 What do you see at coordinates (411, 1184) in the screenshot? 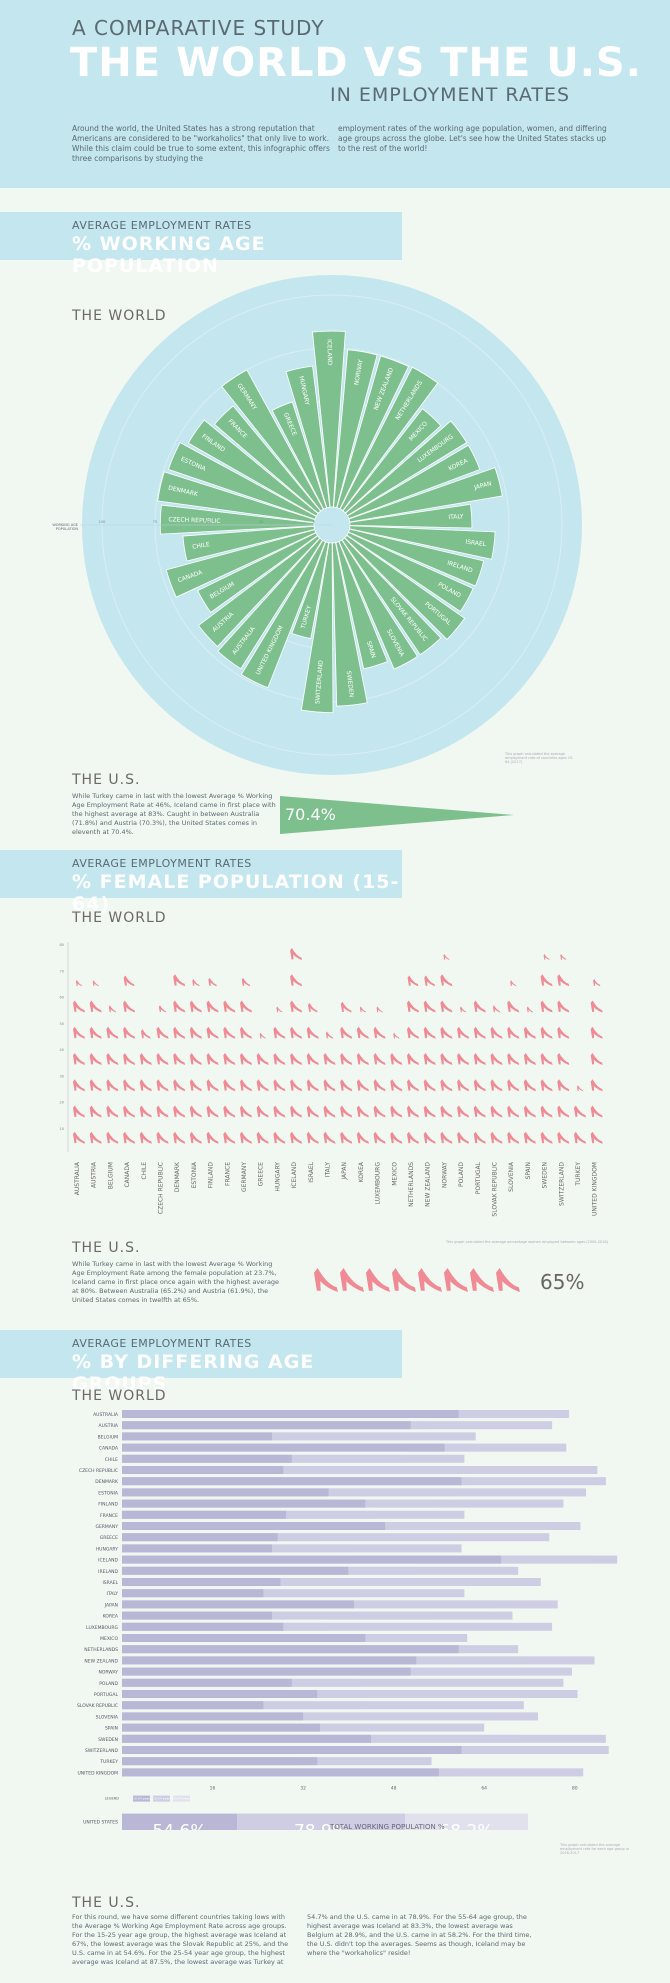
I see `heels-category-label: NETHERLANDS` at bounding box center [411, 1184].